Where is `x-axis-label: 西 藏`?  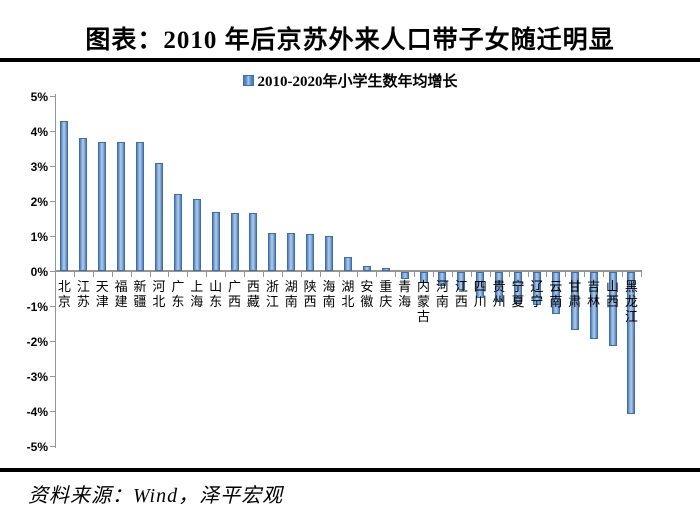 x-axis-label: 西 藏 is located at coordinates (253, 294).